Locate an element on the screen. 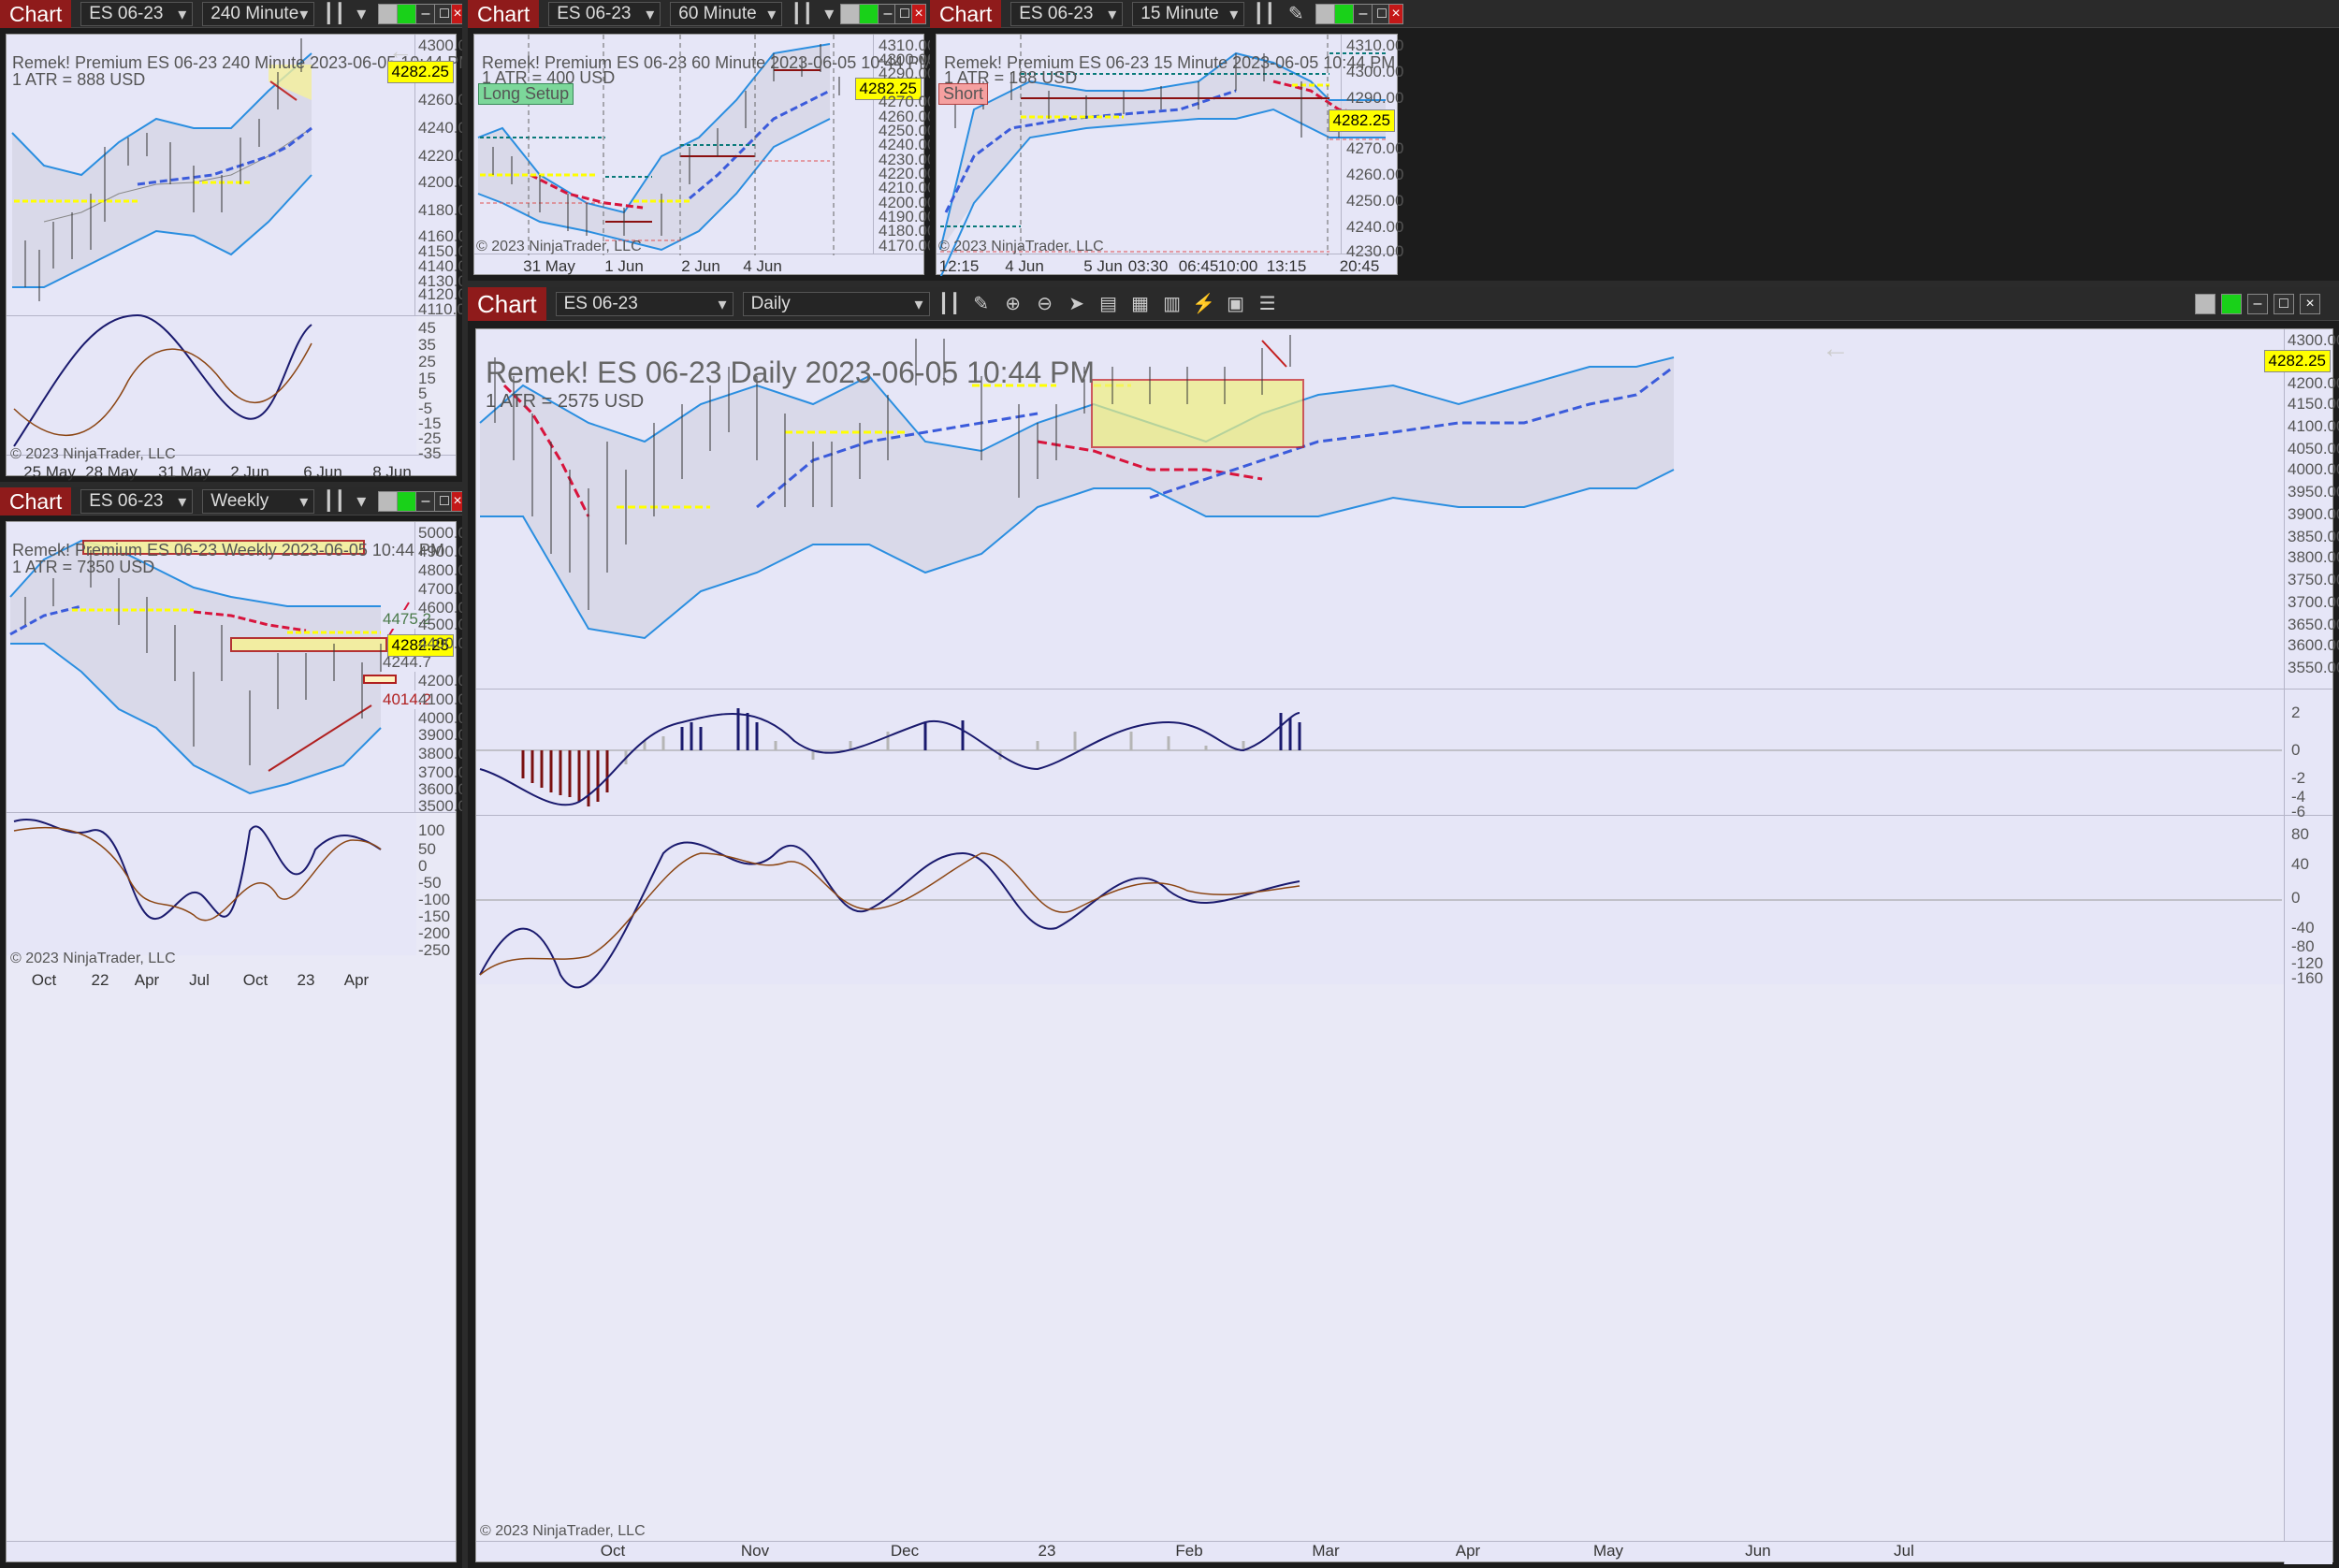 This screenshot has height=1568, width=2339. maximize-button: □ is located at coordinates (2284, 304).